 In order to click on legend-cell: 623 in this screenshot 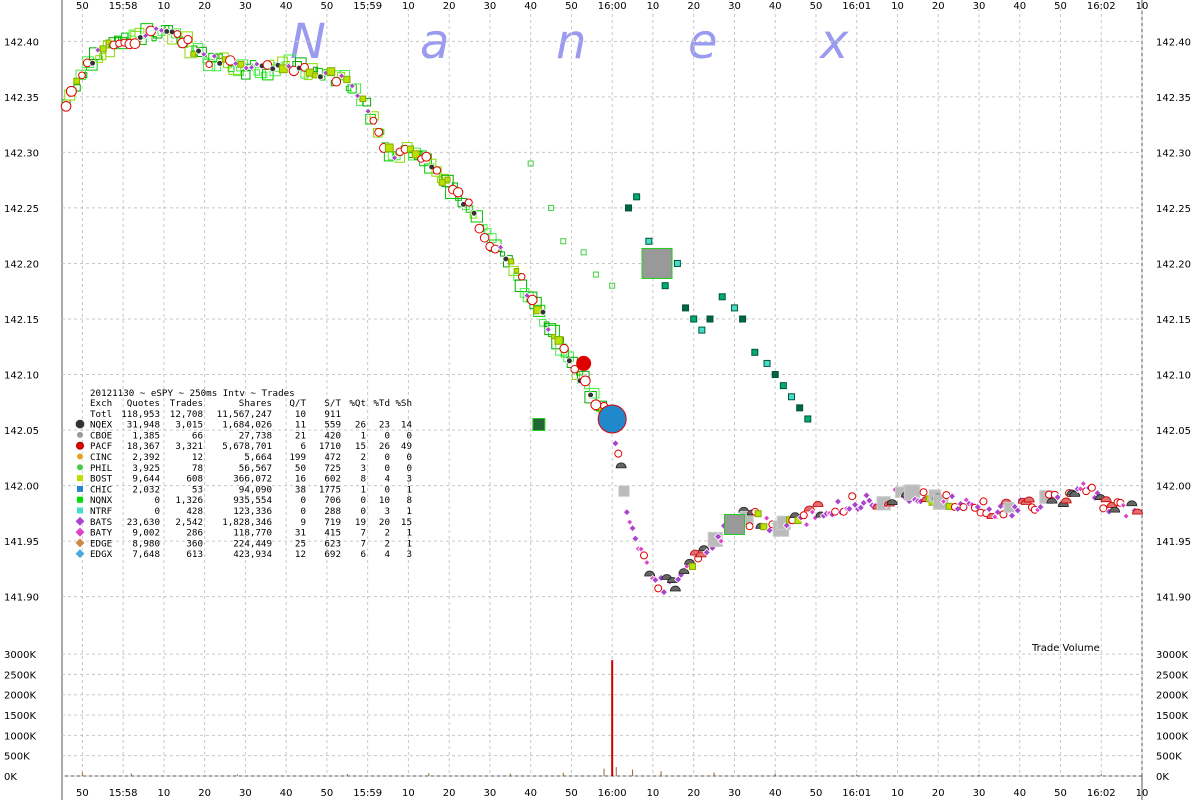, I will do `click(332, 543)`.